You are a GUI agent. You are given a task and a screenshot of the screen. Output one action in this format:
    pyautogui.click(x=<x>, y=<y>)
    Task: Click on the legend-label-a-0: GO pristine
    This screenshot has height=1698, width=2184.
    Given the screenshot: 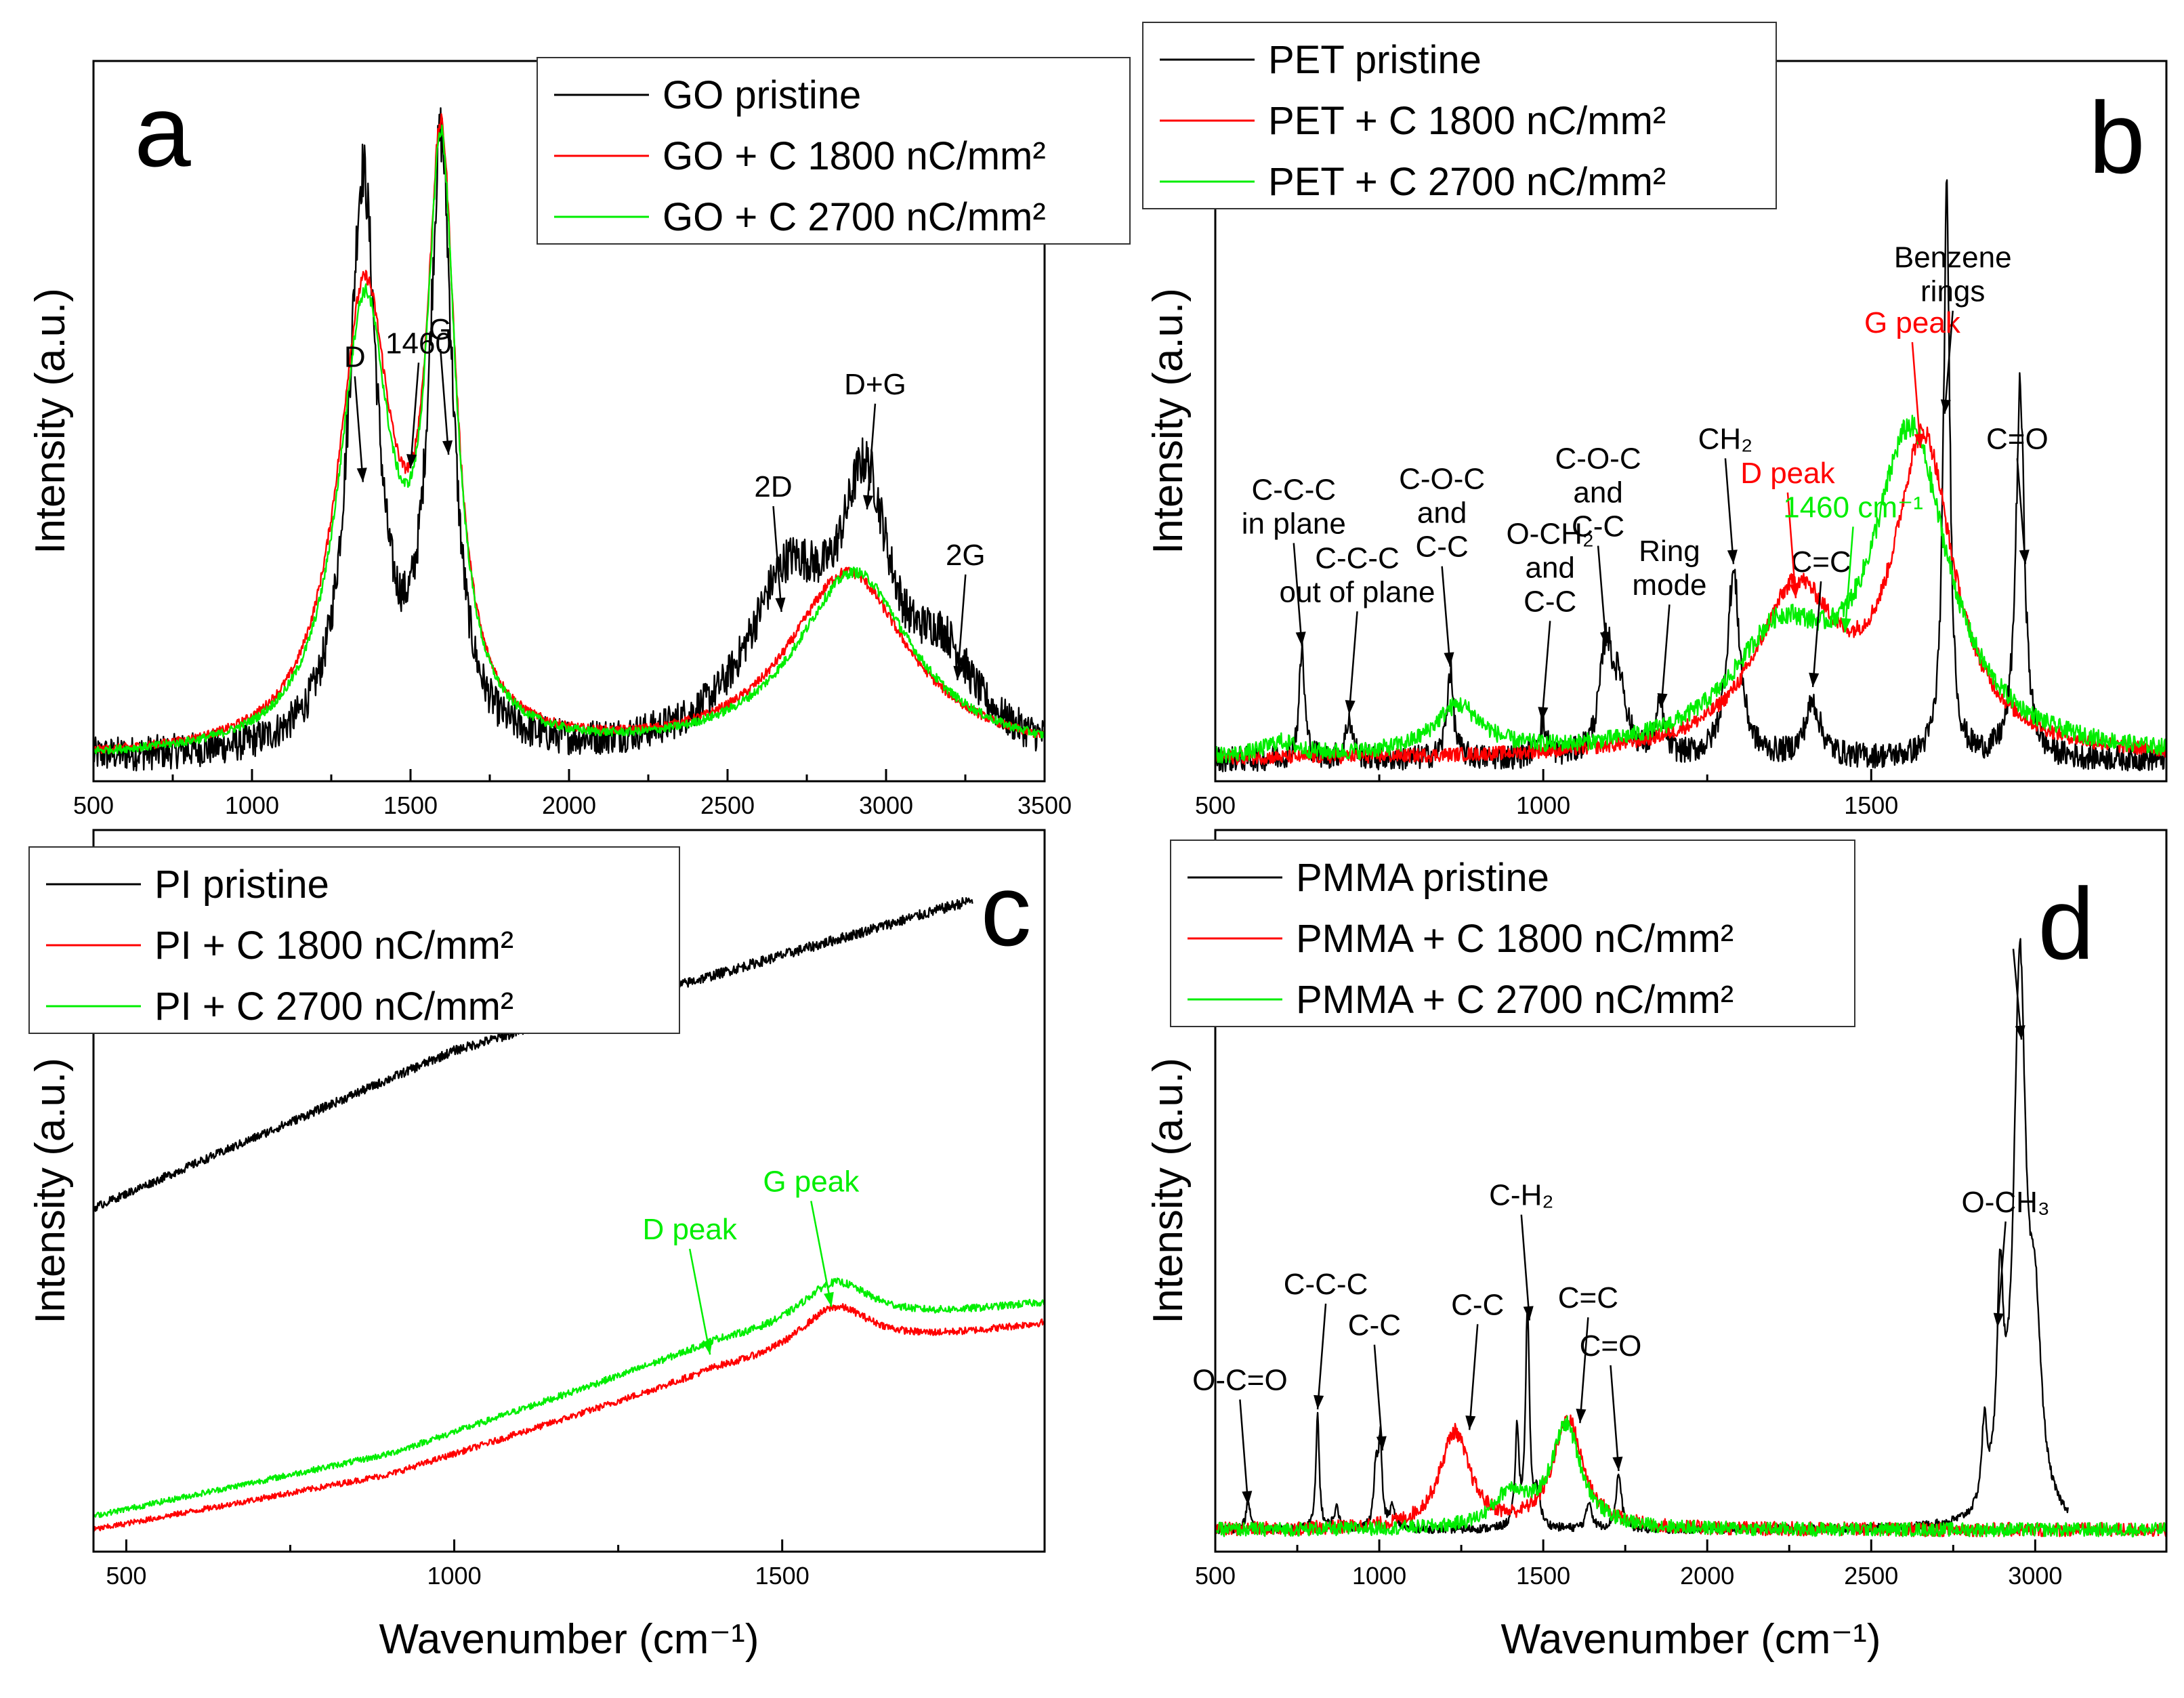 What is the action you would take?
    pyautogui.click(x=762, y=95)
    